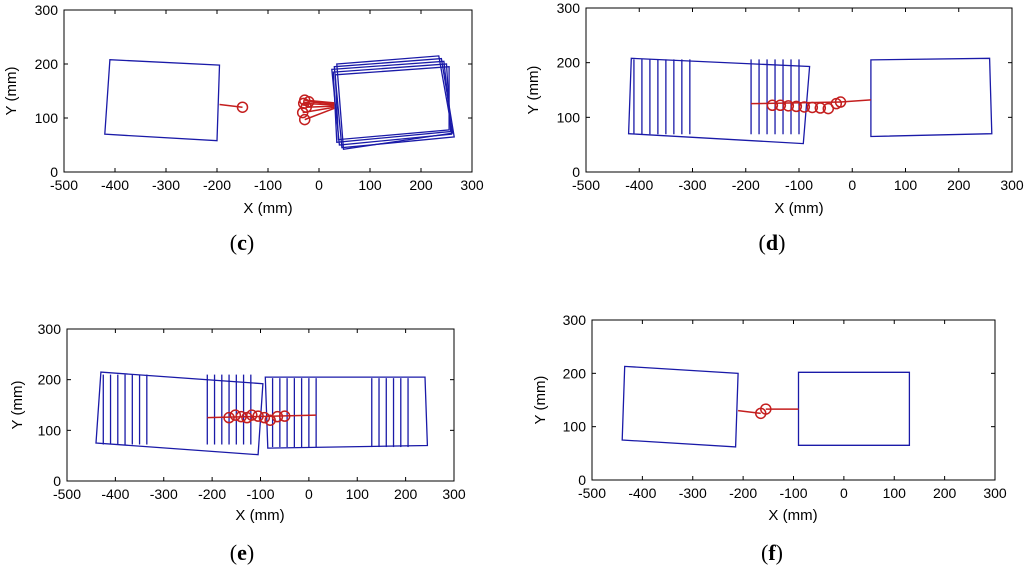 The height and width of the screenshot is (573, 1024). Describe the element at coordinates (772, 242) in the screenshot. I see `panel-d-caption: (d)` at that location.